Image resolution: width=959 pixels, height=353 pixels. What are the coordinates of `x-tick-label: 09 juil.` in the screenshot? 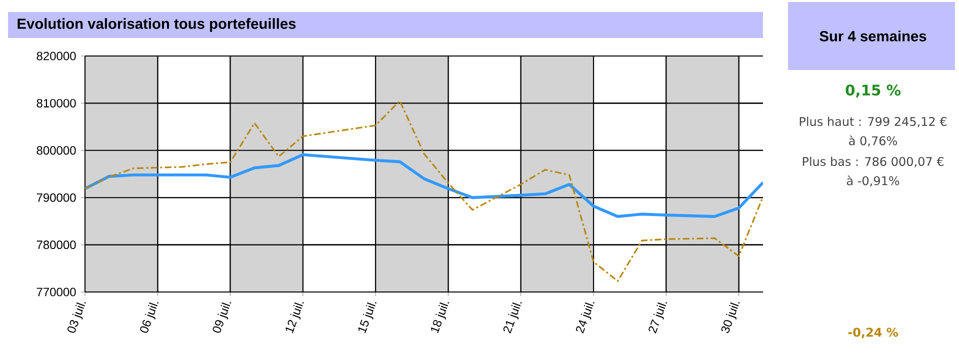 It's located at (222, 317).